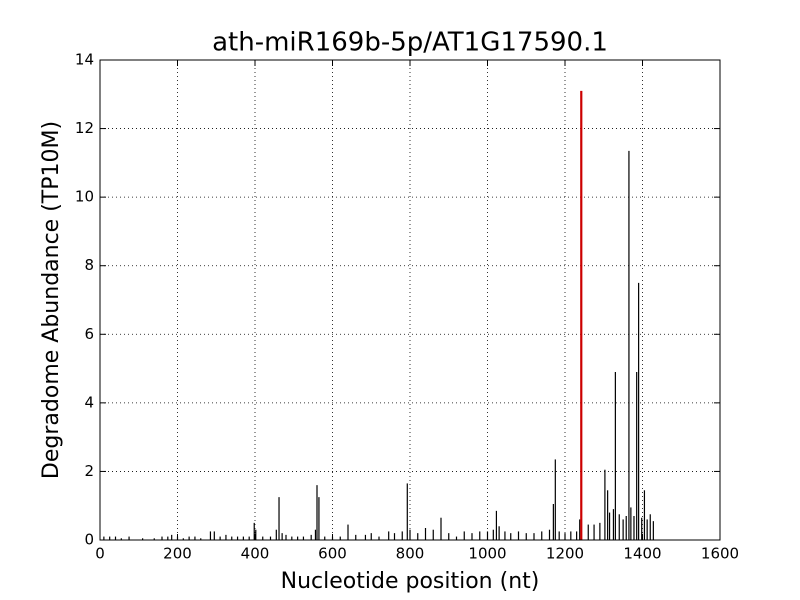 This screenshot has height=600, width=800. What do you see at coordinates (410, 43) in the screenshot?
I see `chart-title: ath-miR169b-5p/AT1G17590.1` at bounding box center [410, 43].